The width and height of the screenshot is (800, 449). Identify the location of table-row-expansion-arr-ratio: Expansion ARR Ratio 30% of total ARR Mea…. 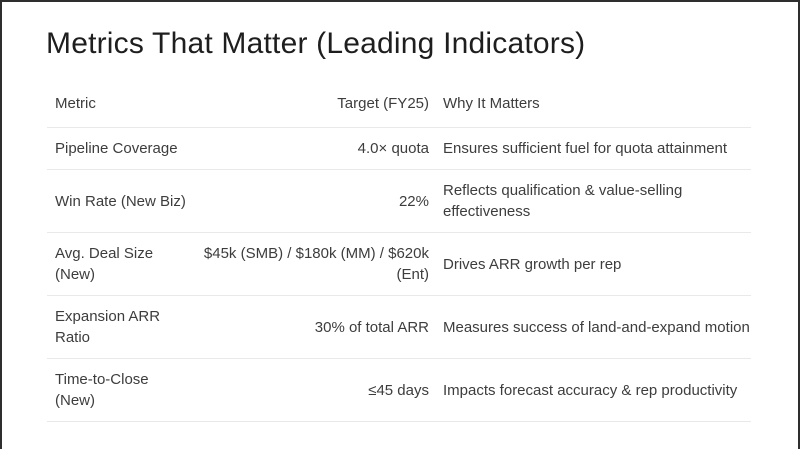
(399, 327).